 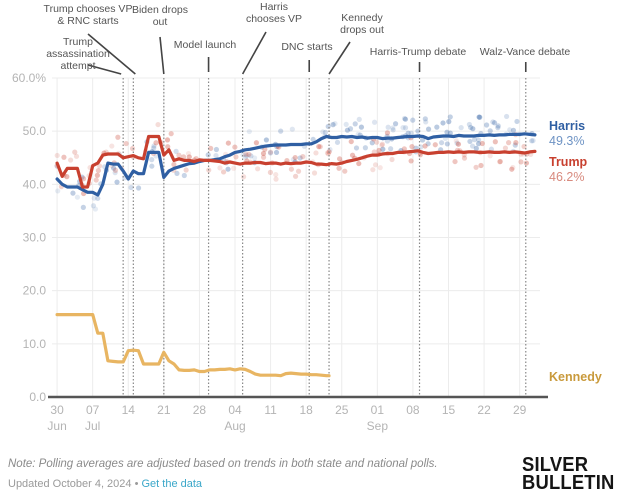 What do you see at coordinates (566, 177) in the screenshot?
I see `trump-value: 46.2%` at bounding box center [566, 177].